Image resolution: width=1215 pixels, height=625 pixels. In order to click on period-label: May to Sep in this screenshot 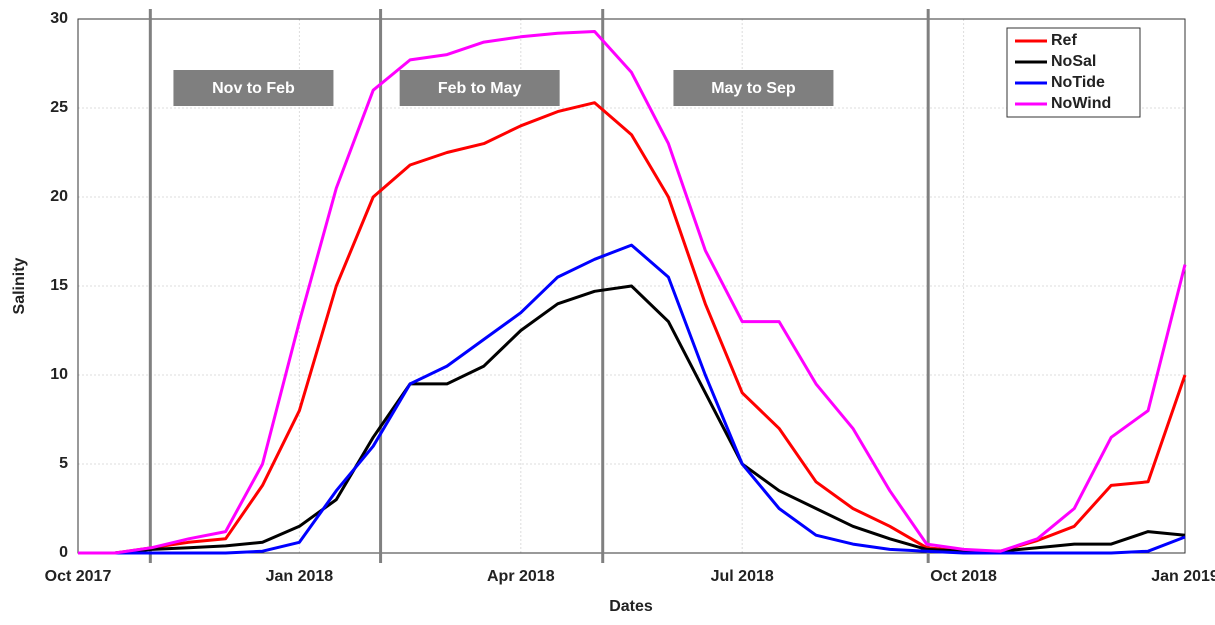, I will do `click(753, 88)`.